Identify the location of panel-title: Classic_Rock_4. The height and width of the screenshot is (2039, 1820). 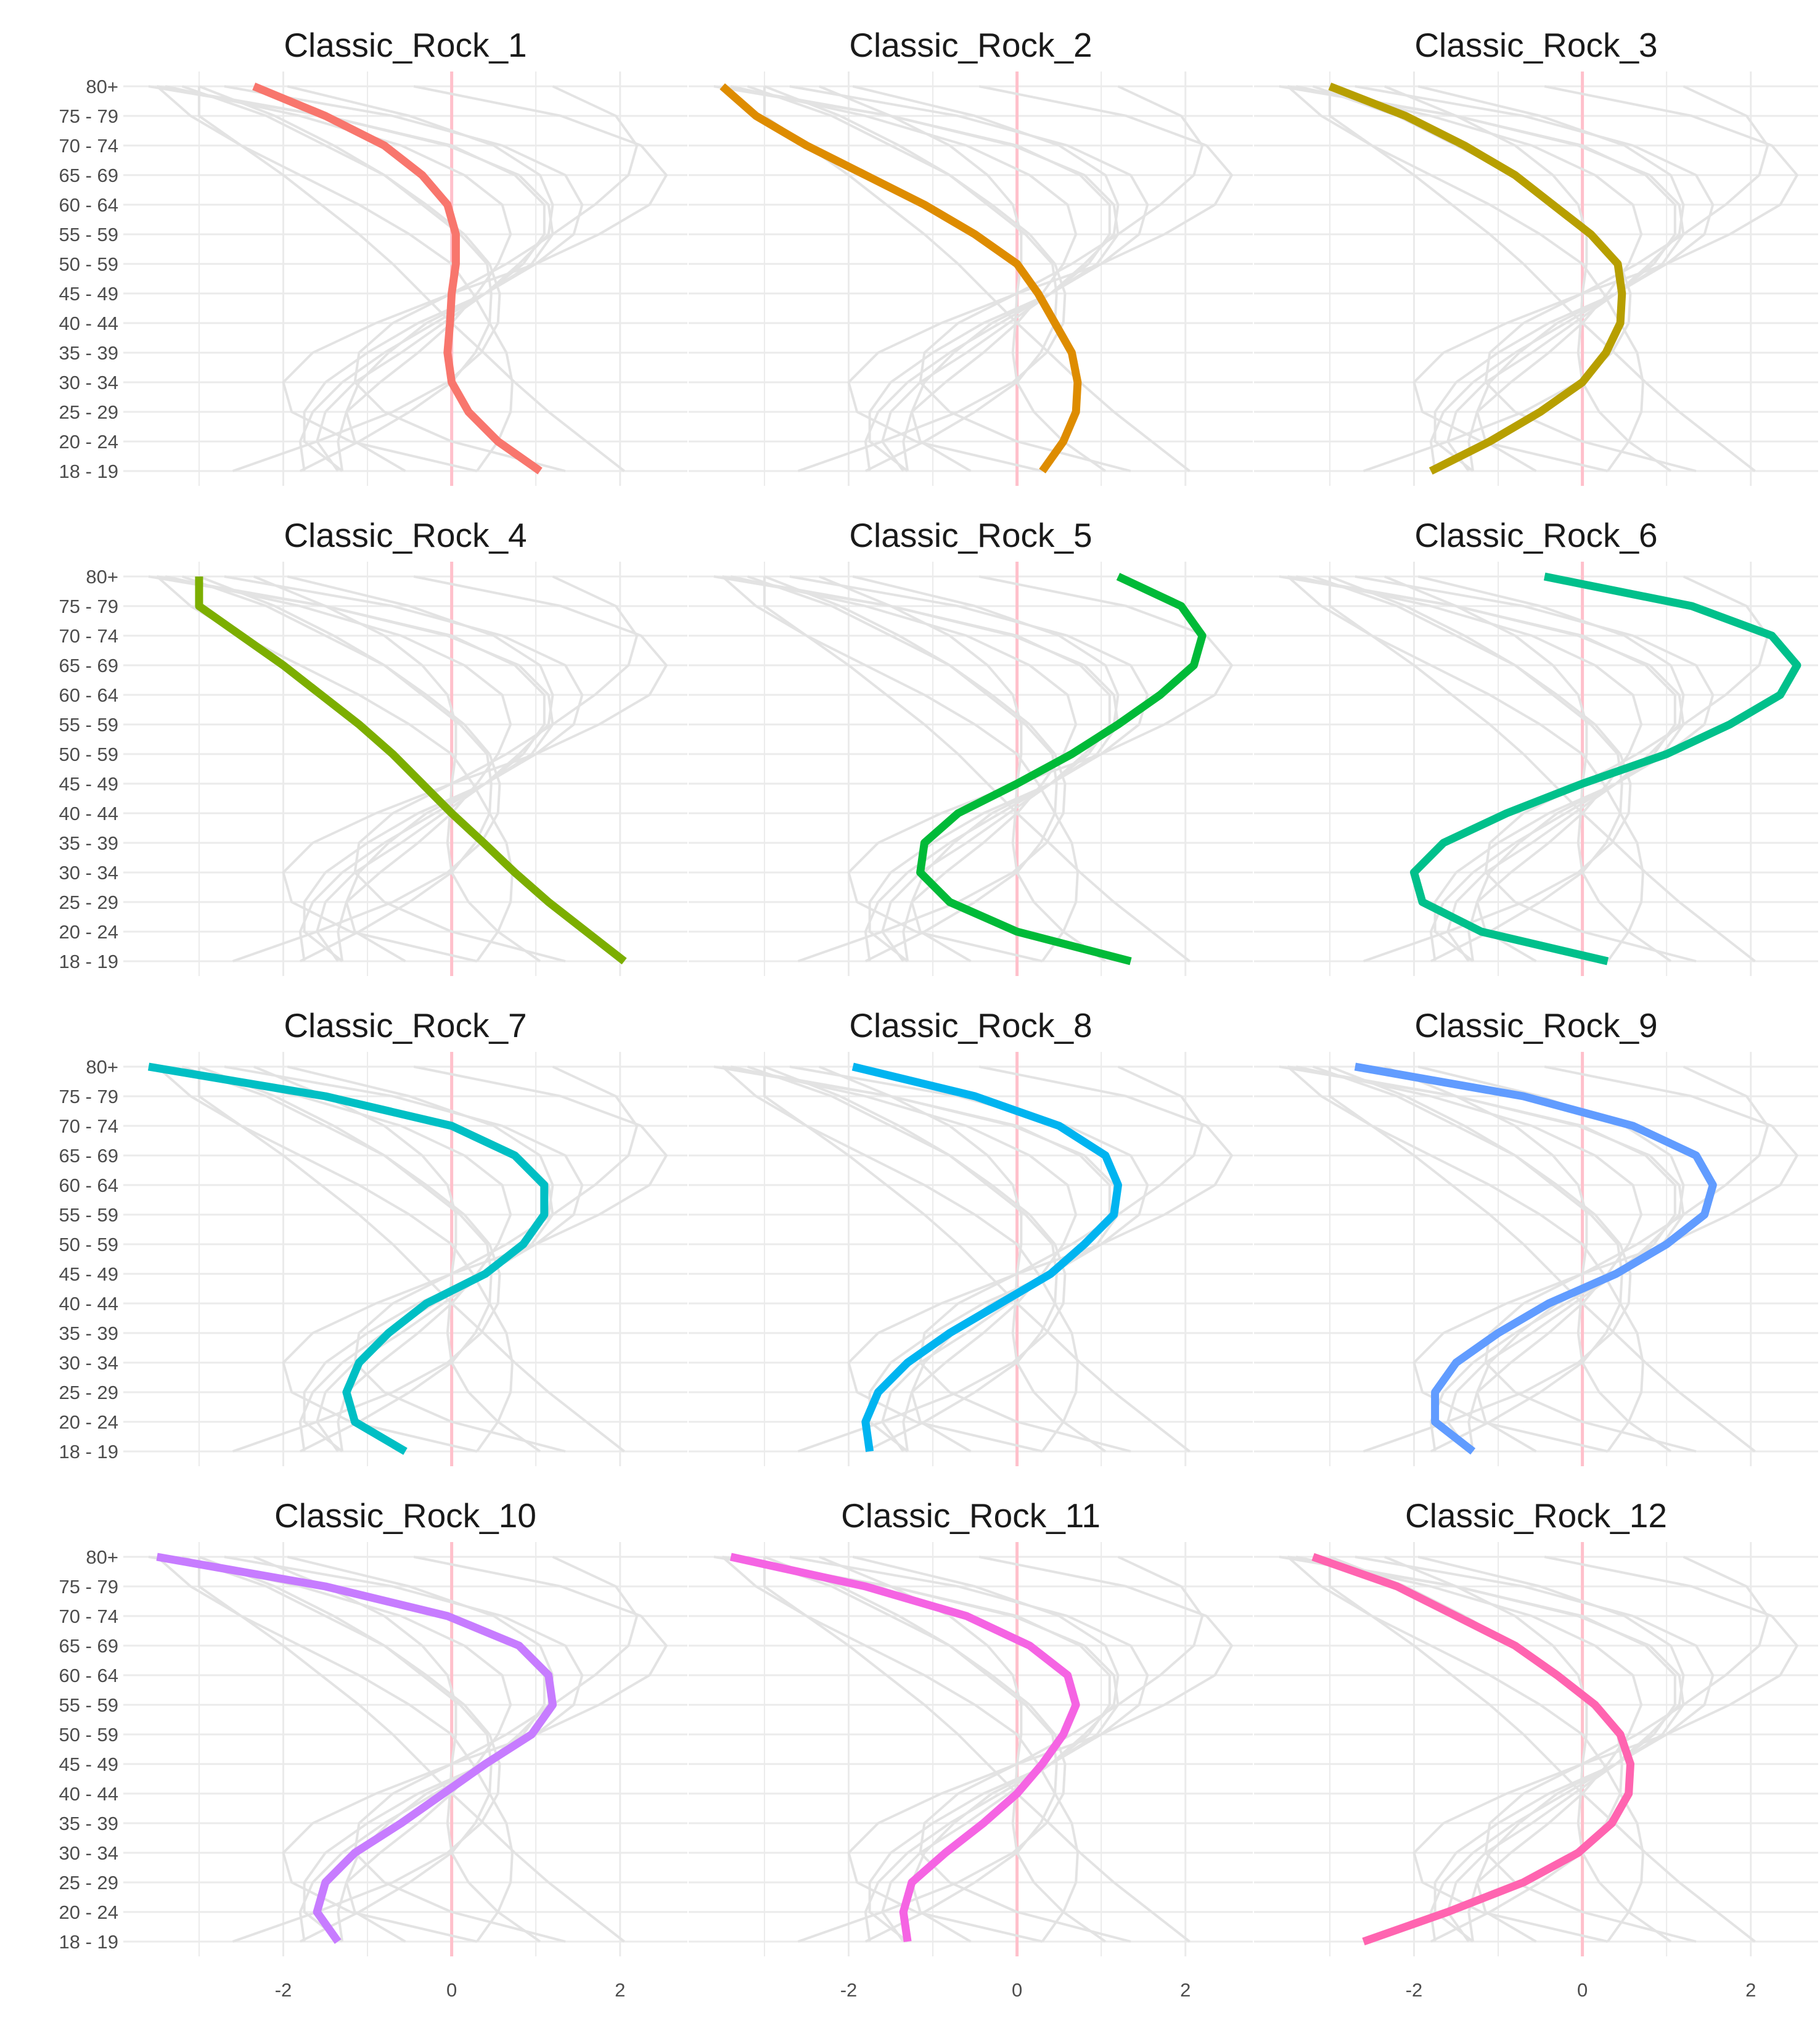
(405, 535).